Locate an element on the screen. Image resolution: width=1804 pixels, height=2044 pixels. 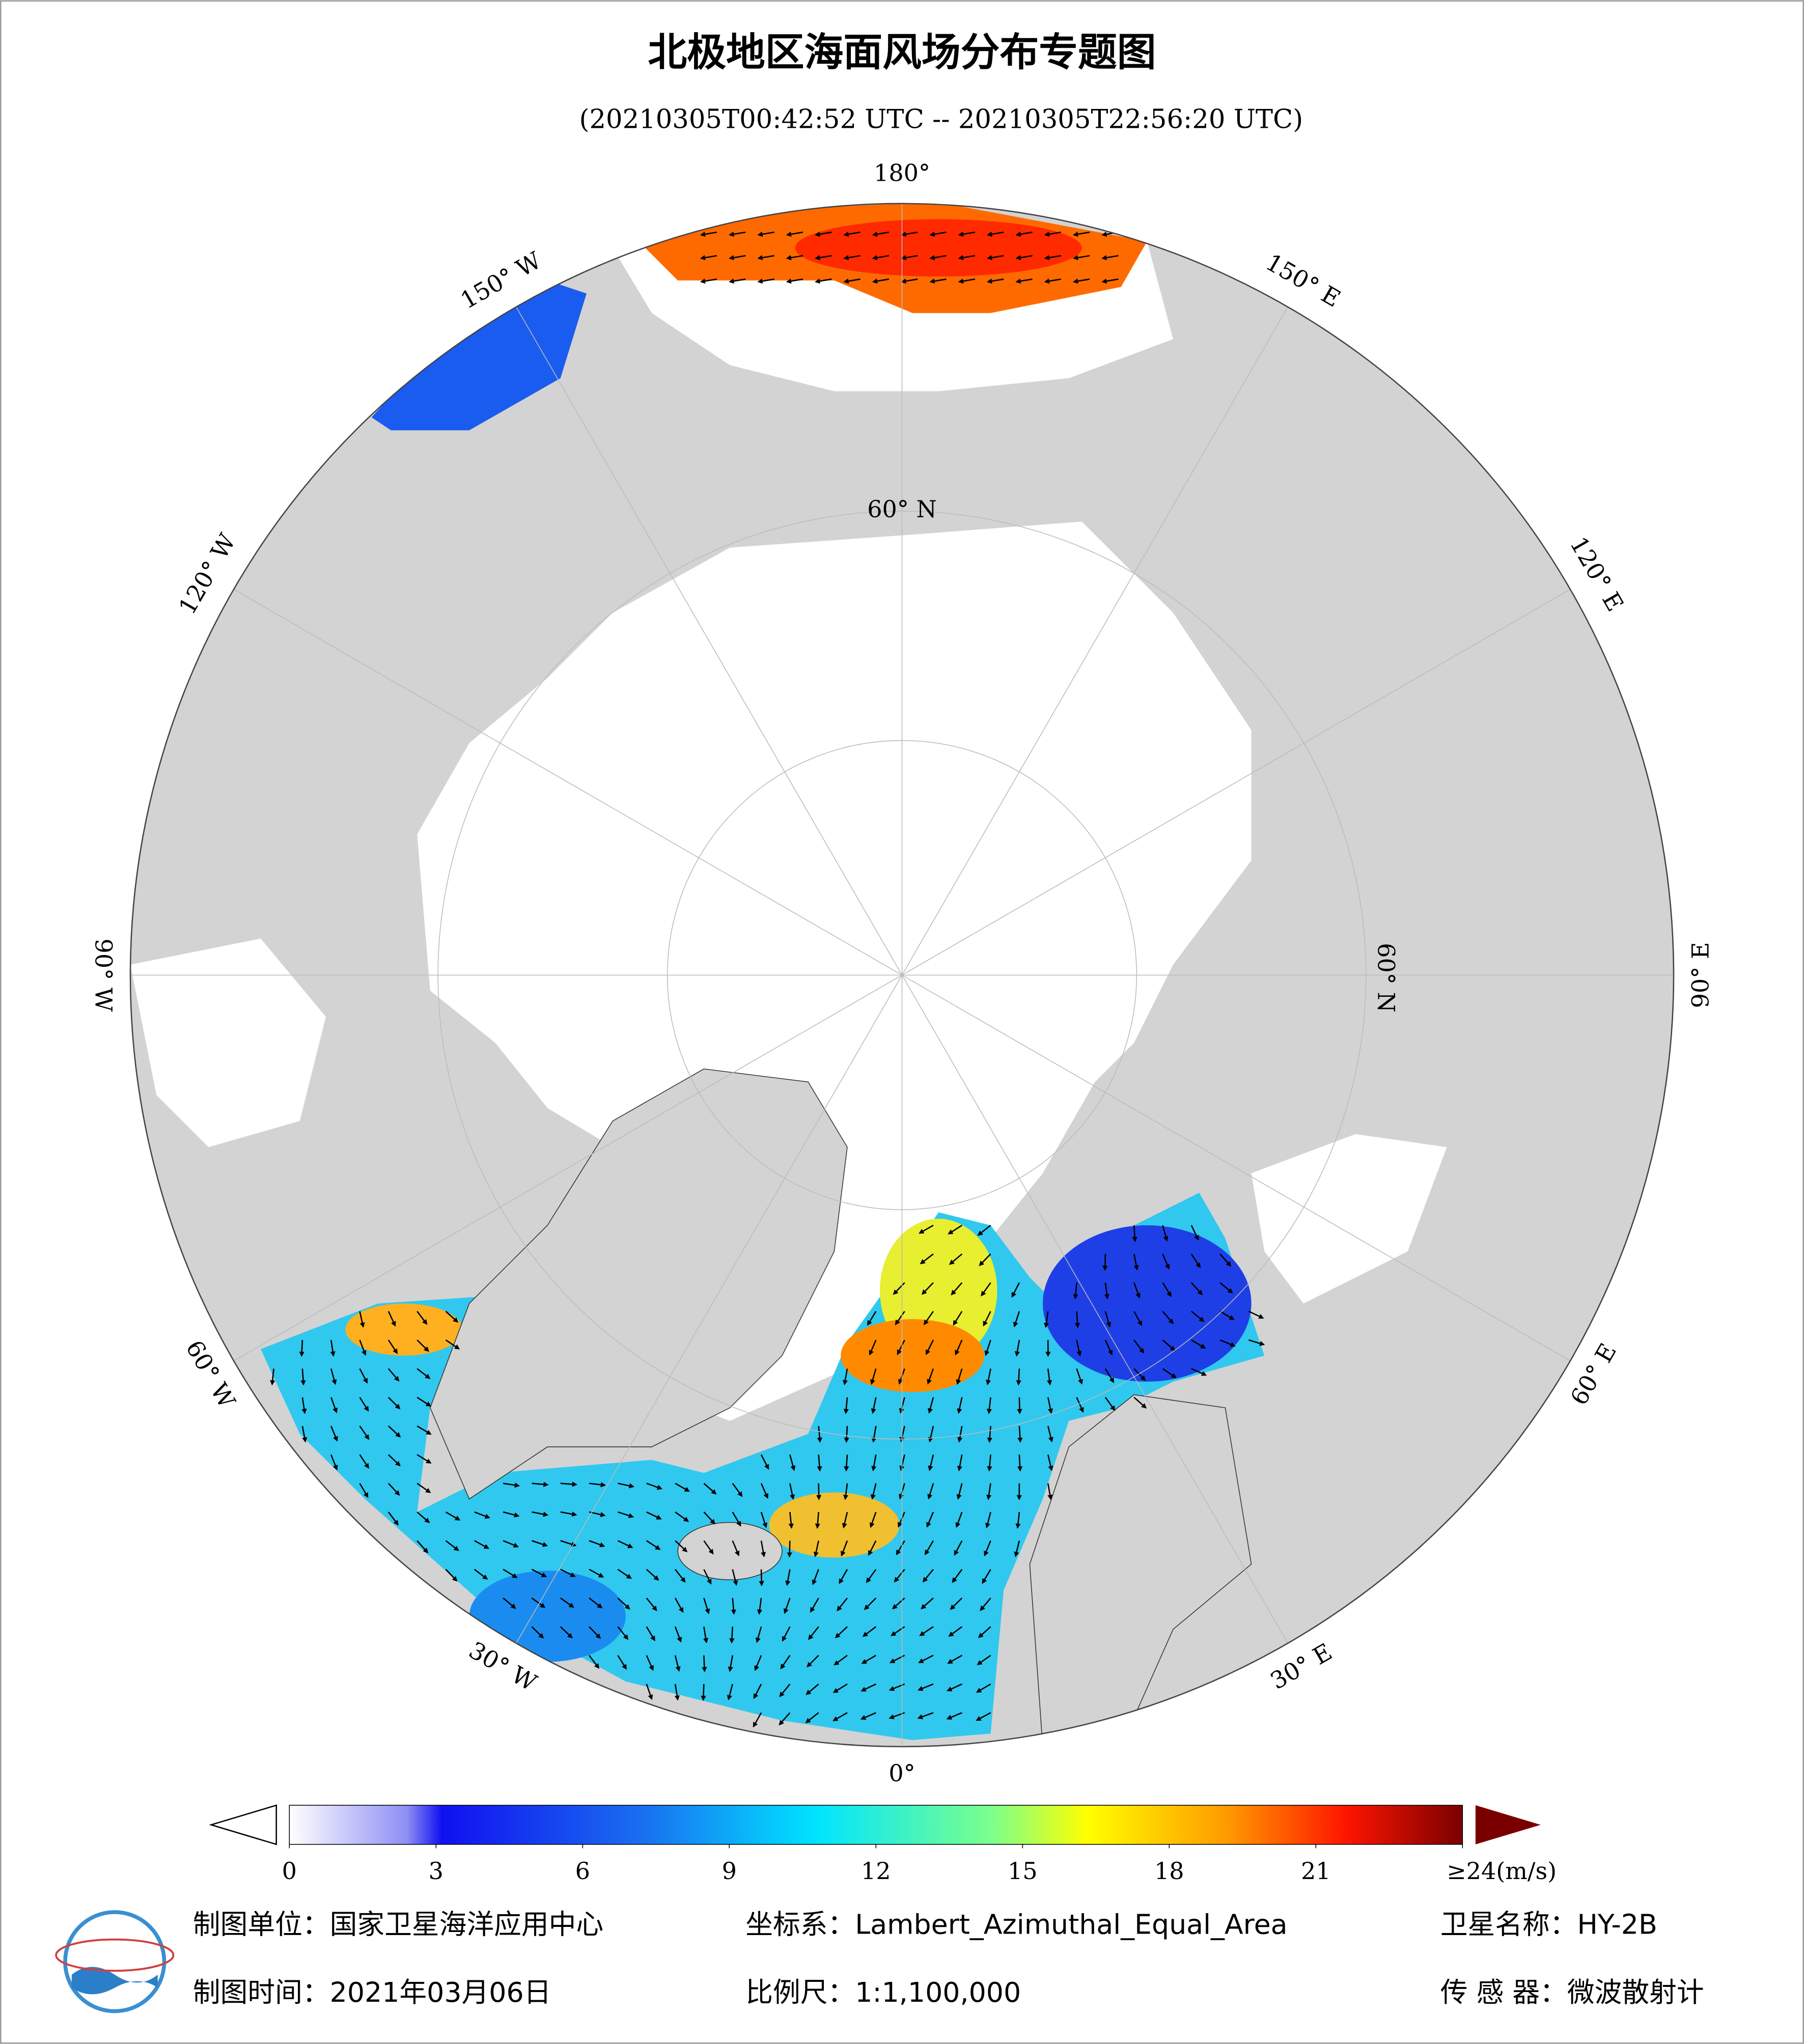
footer-satellite: 卫星名称：HY-2B is located at coordinates (1548, 1925).